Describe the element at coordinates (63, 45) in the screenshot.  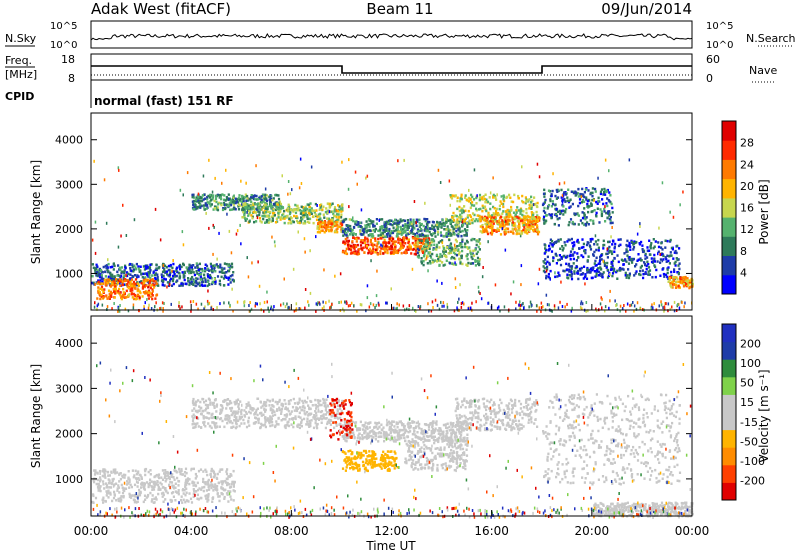
I see `nsky-tick-bottom: 10^0` at that location.